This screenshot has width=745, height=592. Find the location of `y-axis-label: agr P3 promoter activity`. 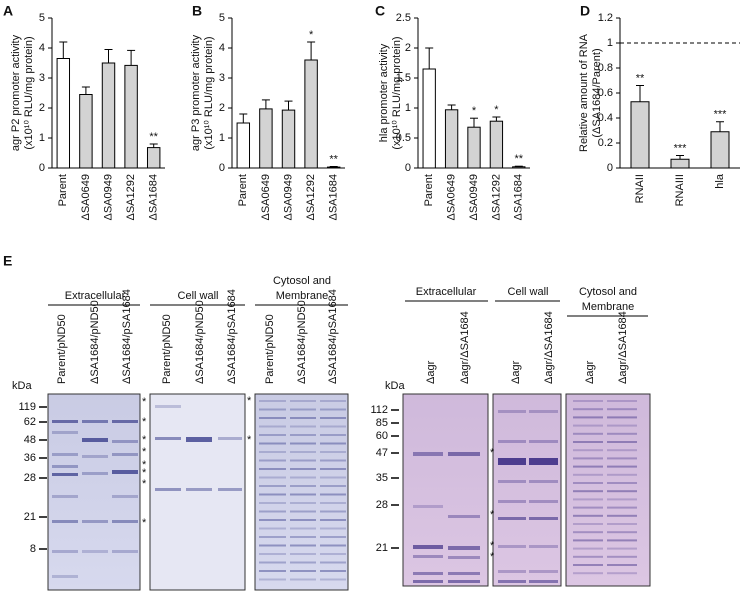

y-axis-label: agr P3 promoter activity is located at coordinates (196, 92).